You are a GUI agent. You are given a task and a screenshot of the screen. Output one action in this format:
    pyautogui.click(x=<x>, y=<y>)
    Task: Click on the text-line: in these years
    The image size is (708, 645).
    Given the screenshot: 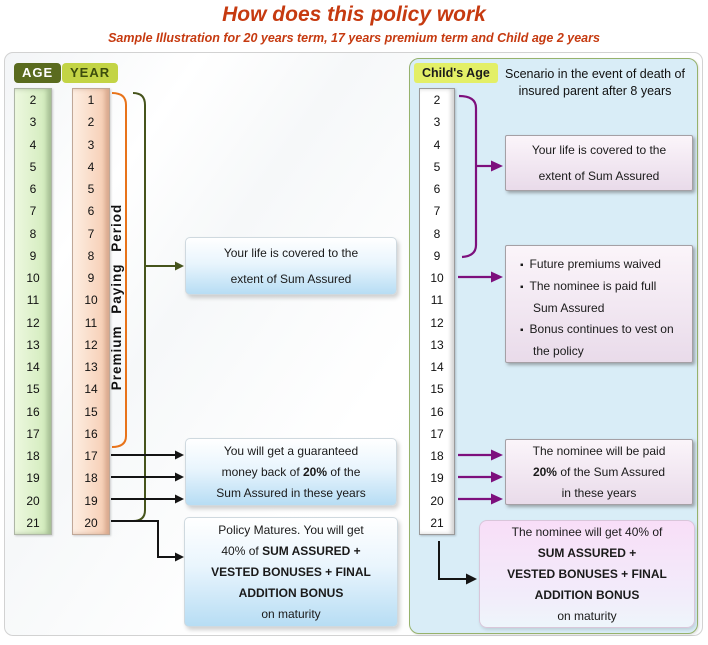 What is the action you would take?
    pyautogui.click(x=599, y=492)
    